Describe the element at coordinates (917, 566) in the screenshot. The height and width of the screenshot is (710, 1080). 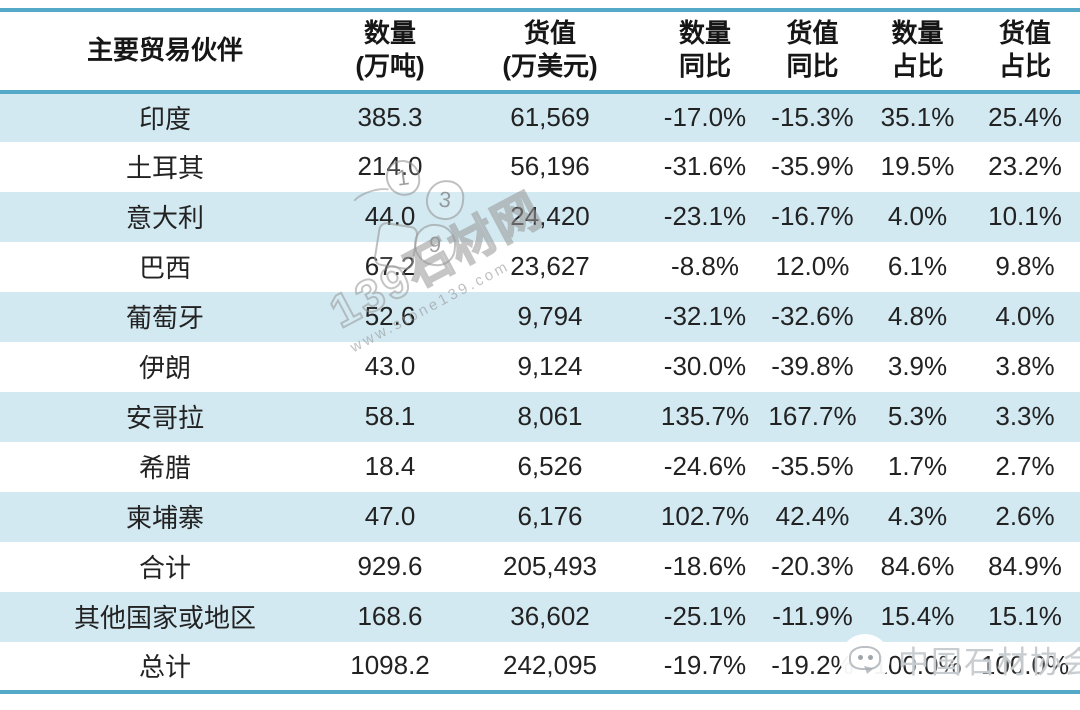
I see `cell-quantity-share: 84.6%` at that location.